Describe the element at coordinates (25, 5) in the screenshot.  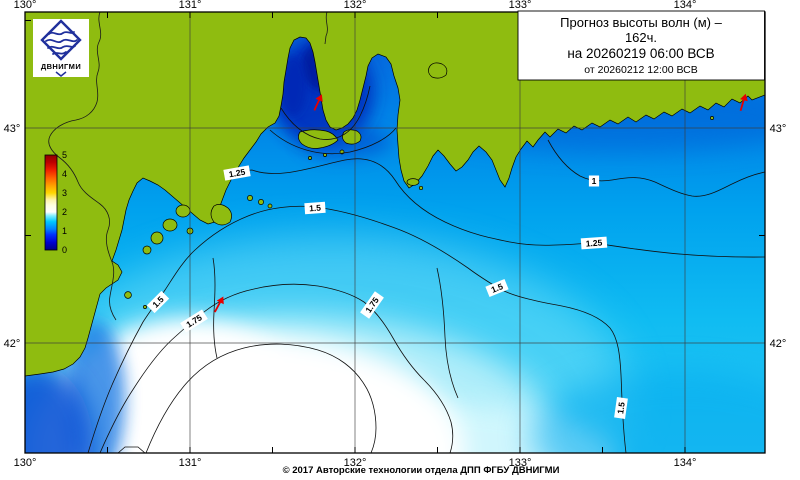
I see `lon-label-top: 130°` at that location.